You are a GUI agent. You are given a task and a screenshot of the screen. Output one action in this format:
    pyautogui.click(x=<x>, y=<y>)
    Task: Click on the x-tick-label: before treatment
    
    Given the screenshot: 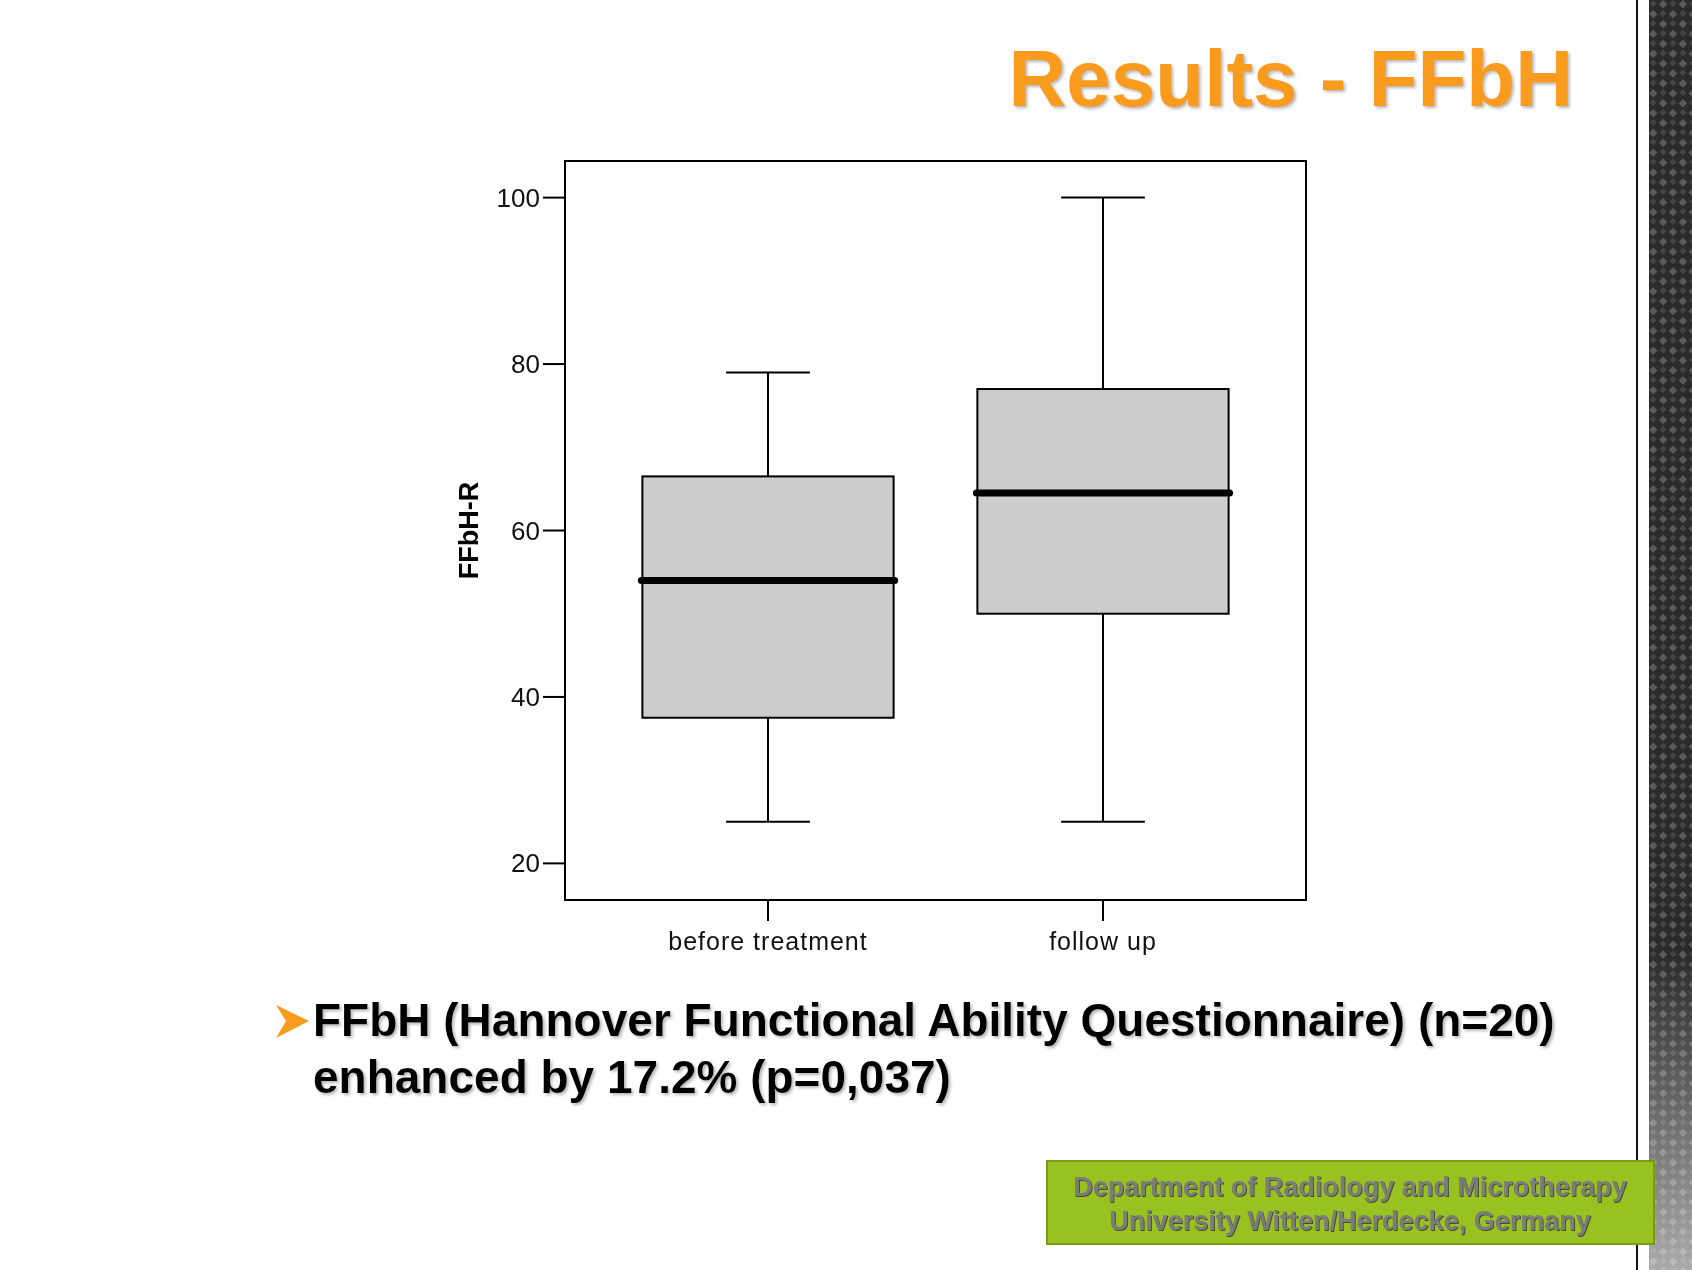 What is the action you would take?
    pyautogui.click(x=768, y=941)
    